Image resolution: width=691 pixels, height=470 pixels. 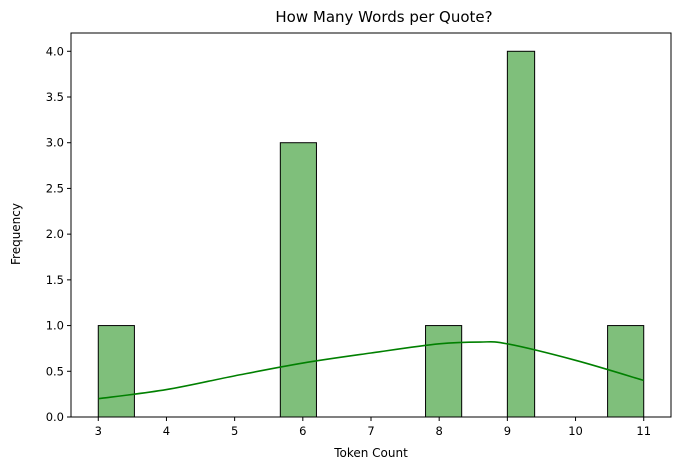 What do you see at coordinates (55, 97) in the screenshot?
I see `y-tick-label: 3.5` at bounding box center [55, 97].